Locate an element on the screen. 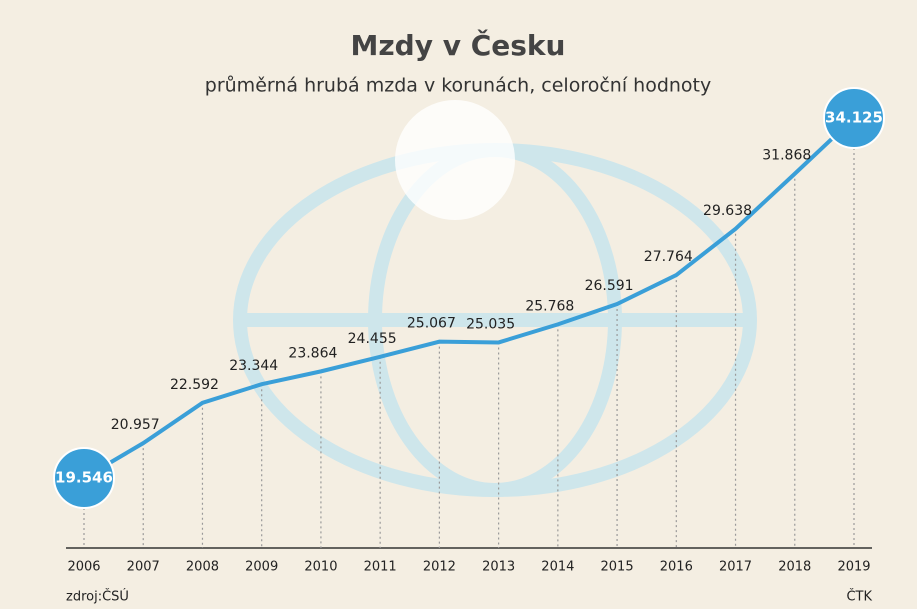  value-label: 24.455 is located at coordinates (372, 339).